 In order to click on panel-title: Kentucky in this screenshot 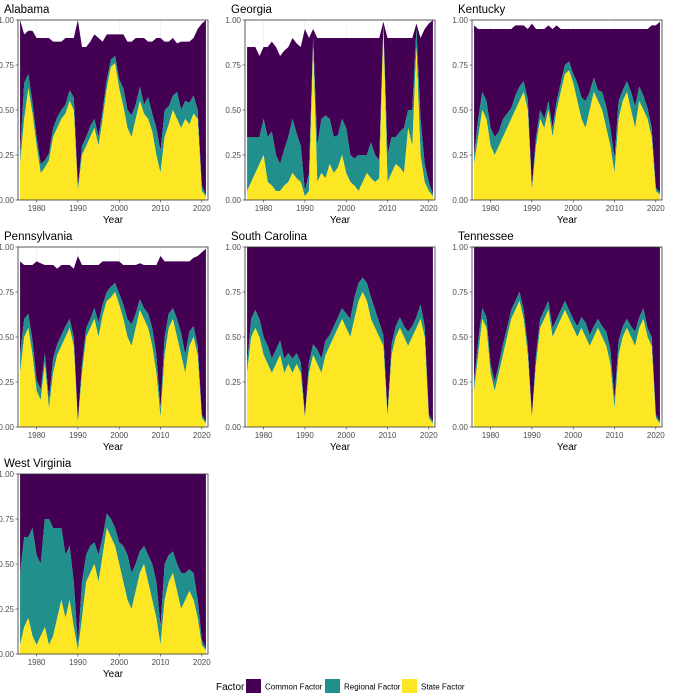, I will do `click(482, 10)`.